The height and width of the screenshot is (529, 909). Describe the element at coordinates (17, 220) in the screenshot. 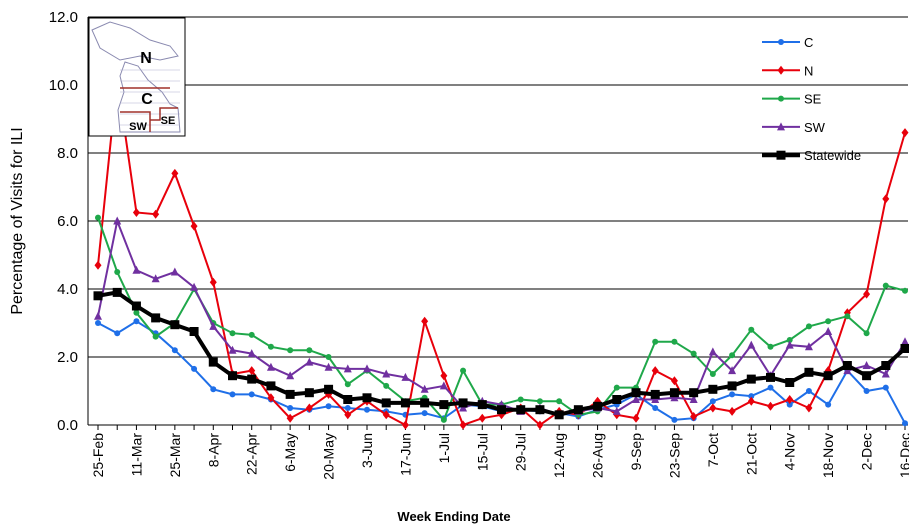

I see `y-axis-label: Percentage of Visits for ILI` at that location.